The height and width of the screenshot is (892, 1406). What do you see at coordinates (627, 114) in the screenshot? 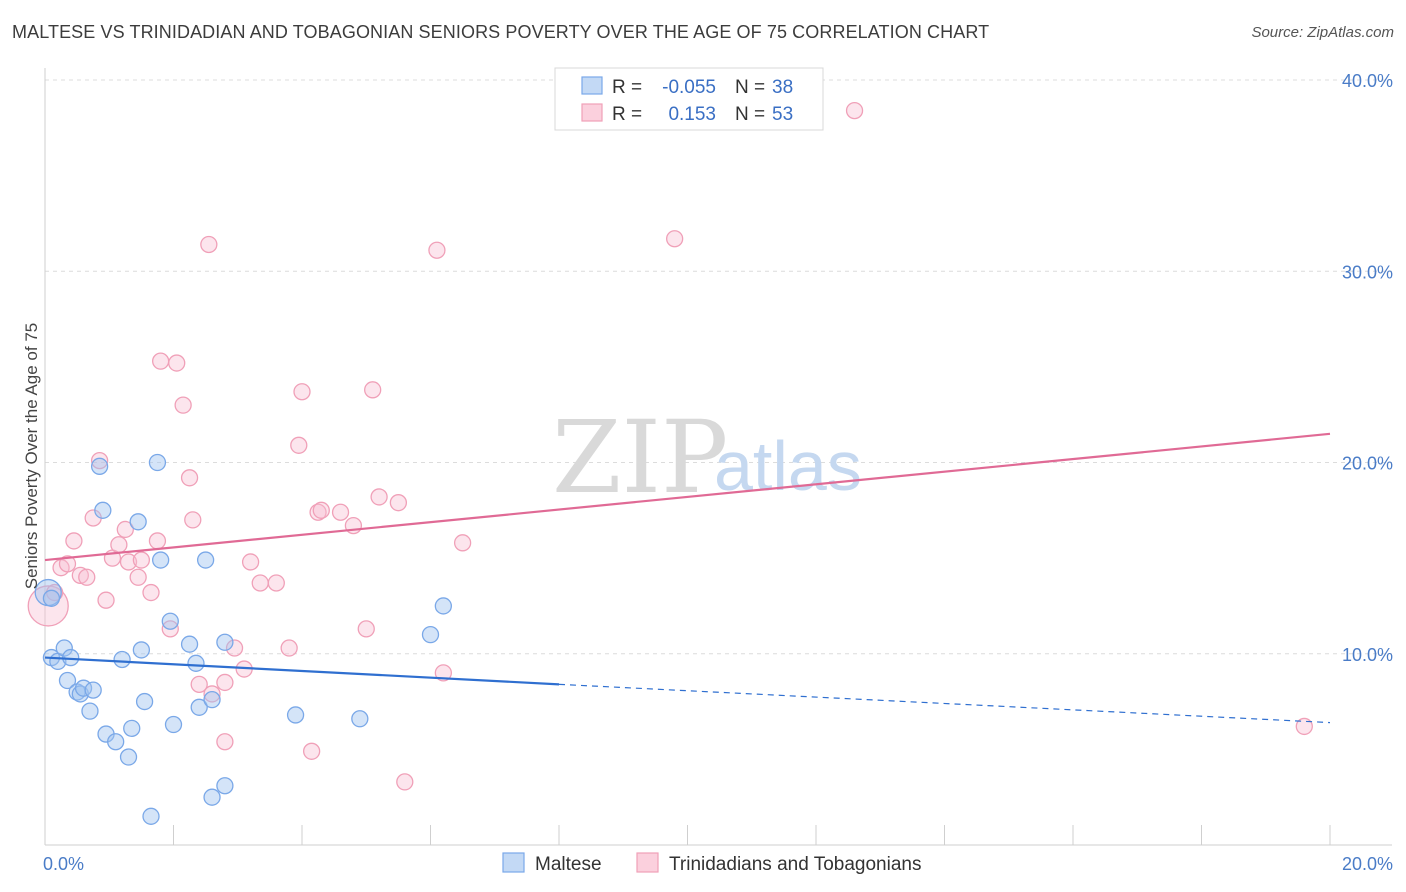
I see `legend-r-label-2: R =` at bounding box center [627, 114].